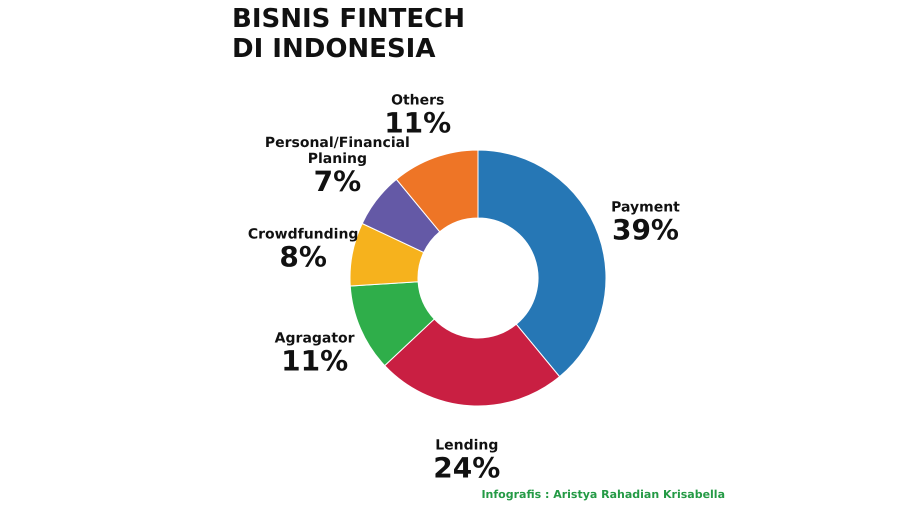 This screenshot has height=506, width=900. What do you see at coordinates (645, 230) in the screenshot?
I see `data-label: 39%` at bounding box center [645, 230].